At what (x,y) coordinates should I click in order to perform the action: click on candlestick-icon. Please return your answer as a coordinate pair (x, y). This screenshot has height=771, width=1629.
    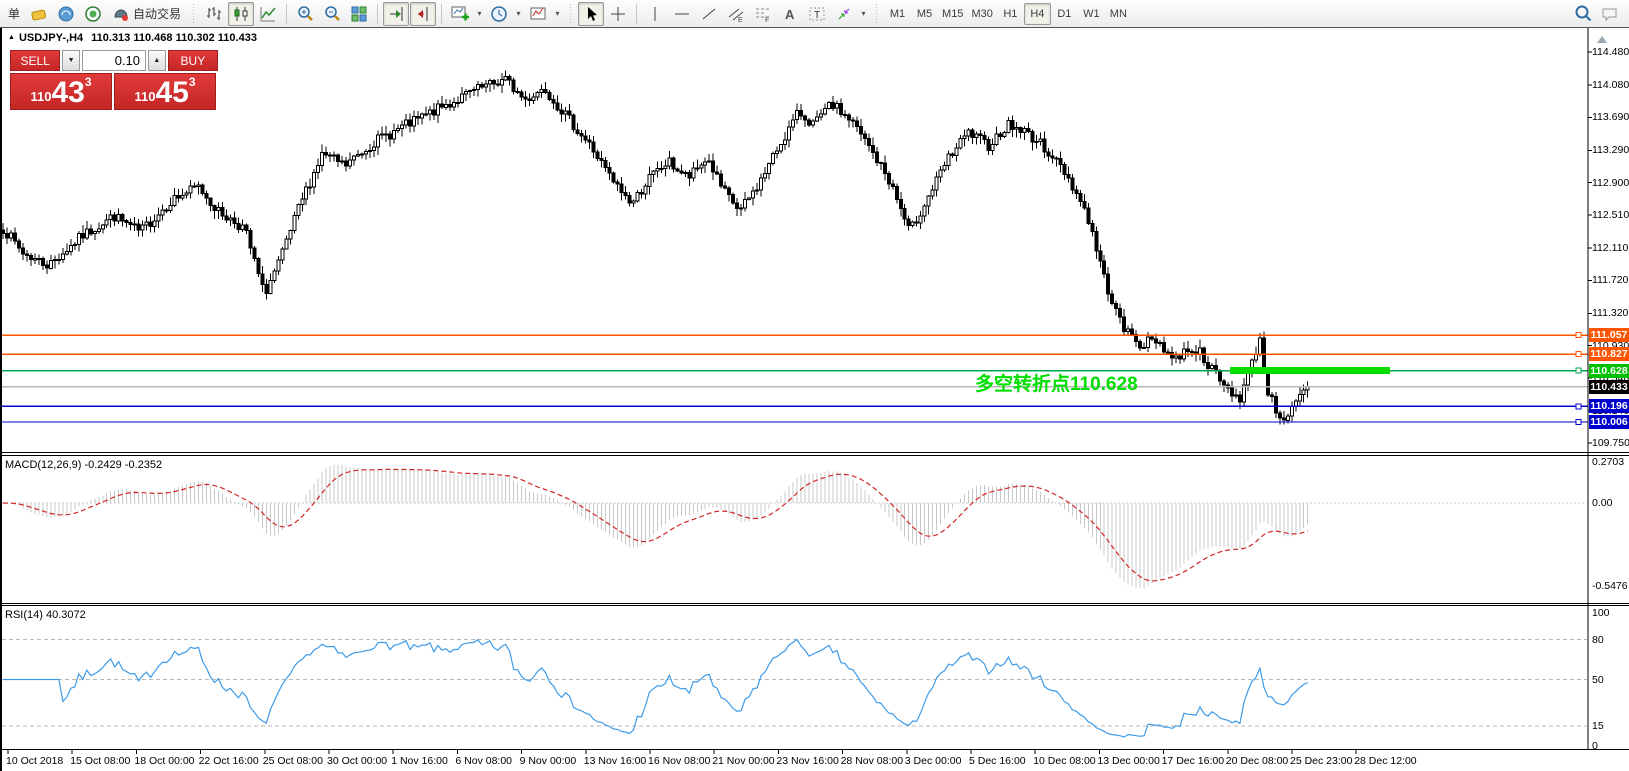
    Looking at the image, I should click on (241, 13).